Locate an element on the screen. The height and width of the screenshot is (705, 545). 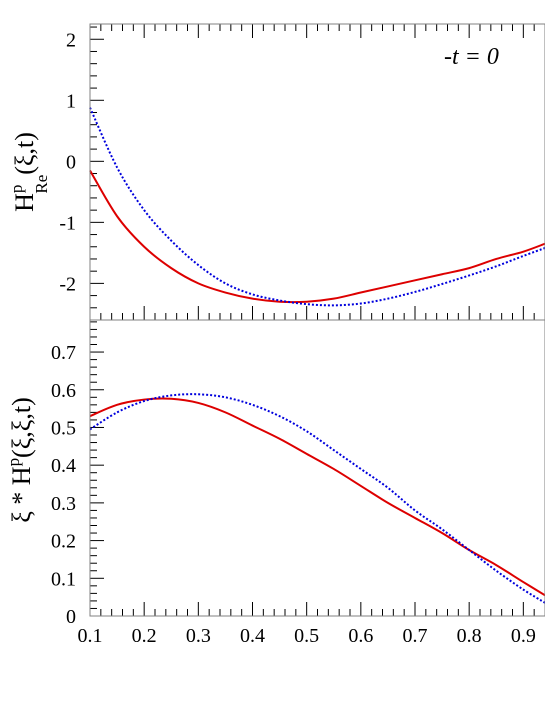
bottom-ytick-label: 0.7 is located at coordinates (63, 353).